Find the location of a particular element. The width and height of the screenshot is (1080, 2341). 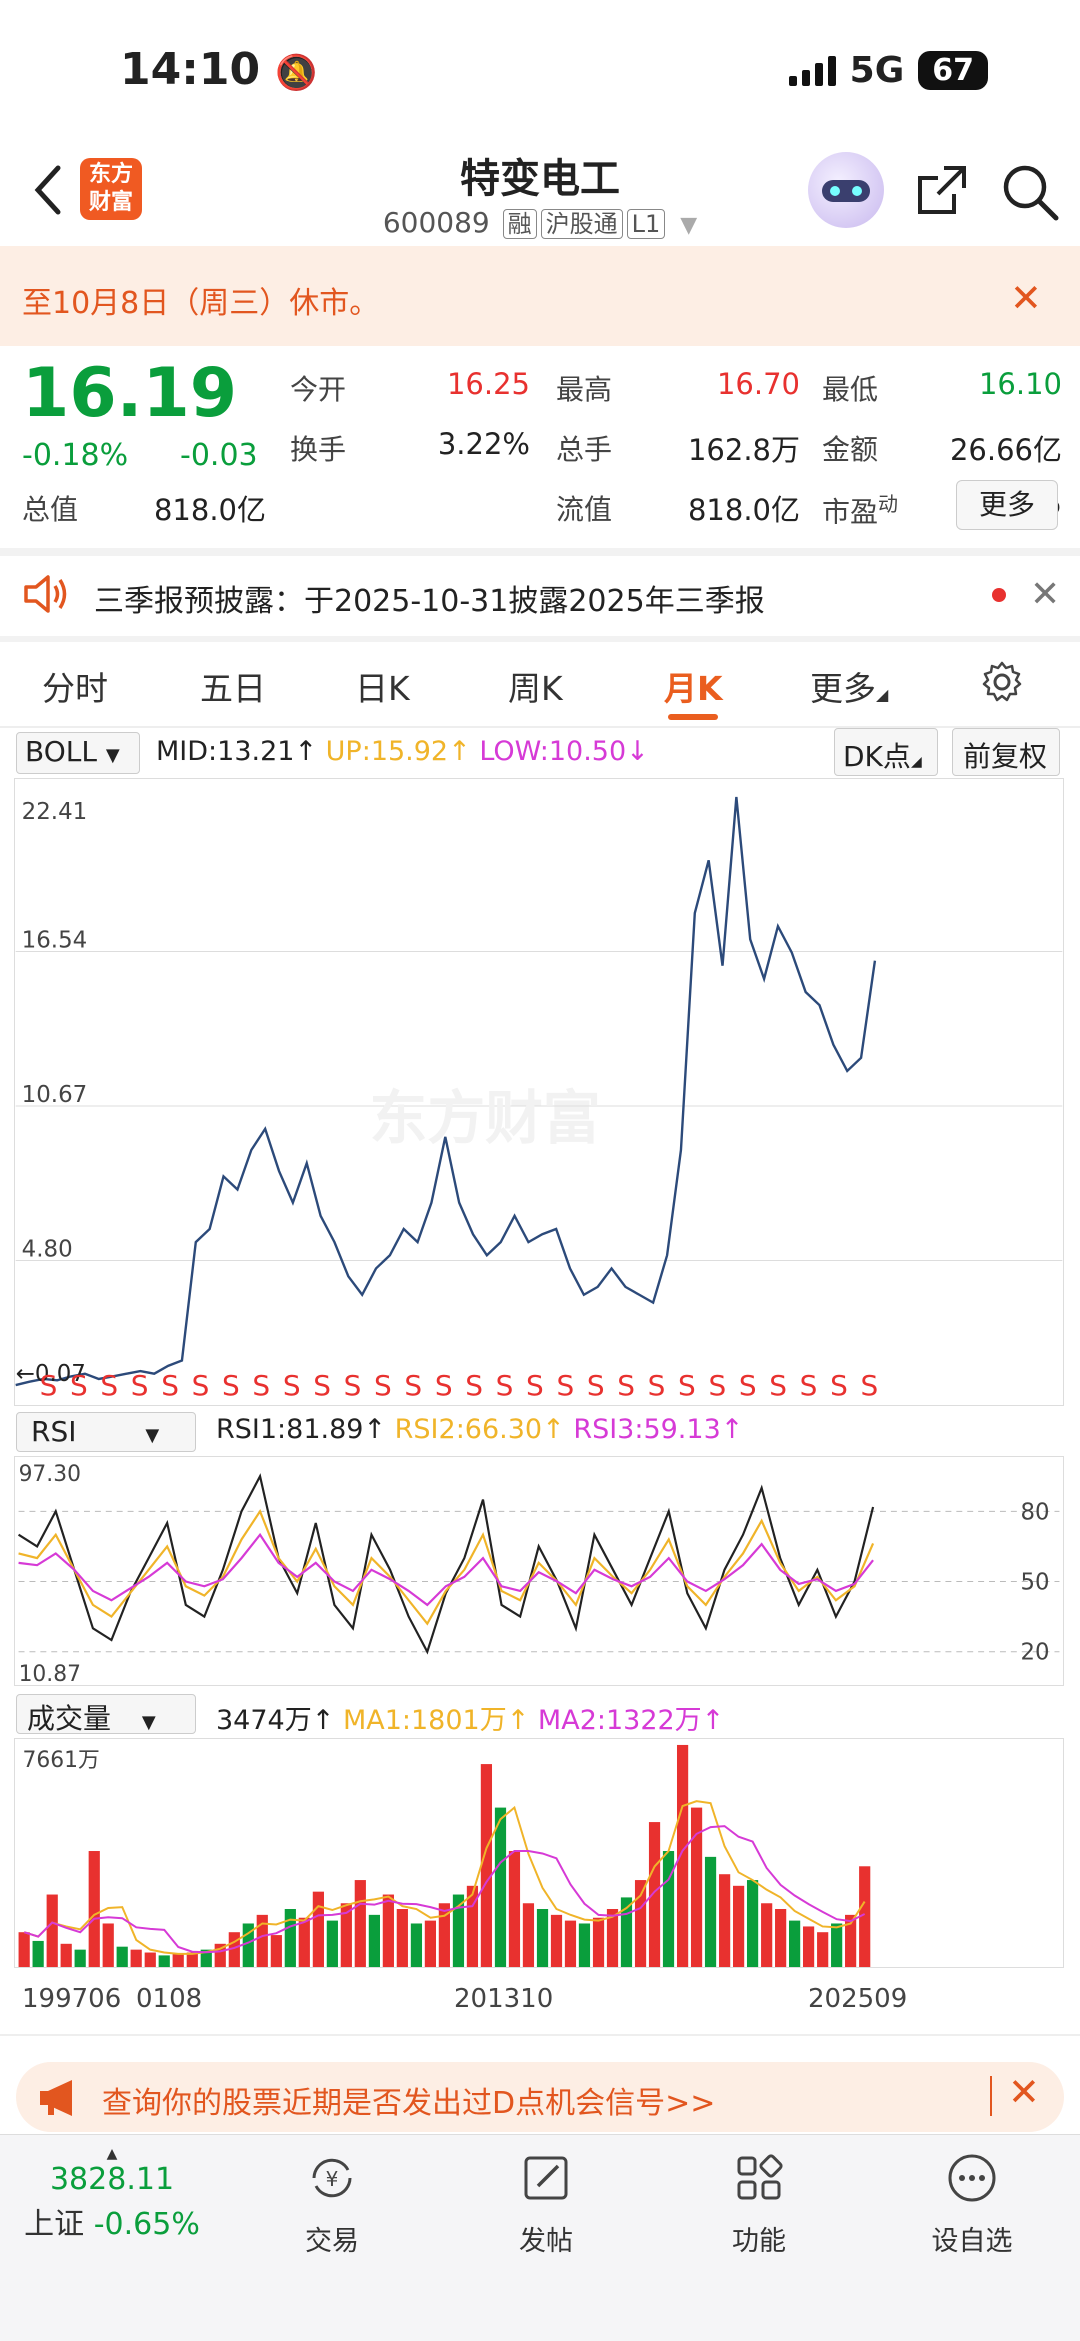

quote-value: 16.25 is located at coordinates (488, 384).